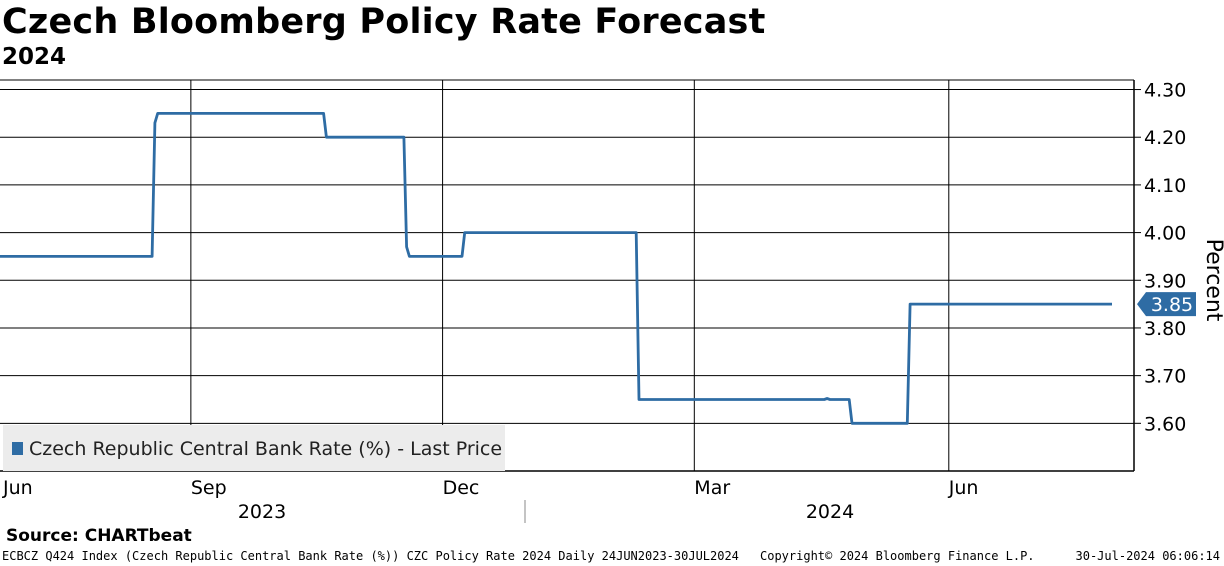 Image resolution: width=1224 pixels, height=566 pixels. Describe the element at coordinates (209, 488) in the screenshot. I see `x-tick-label: Sep` at that location.